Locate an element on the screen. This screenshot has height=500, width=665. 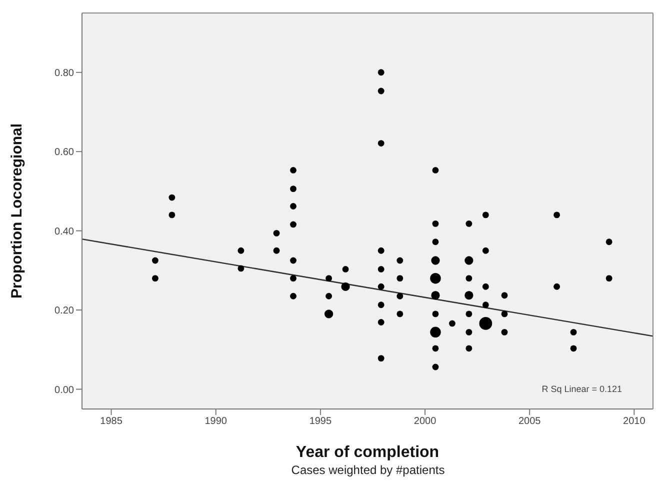
y-tick-label: 0.20 is located at coordinates (64, 311).